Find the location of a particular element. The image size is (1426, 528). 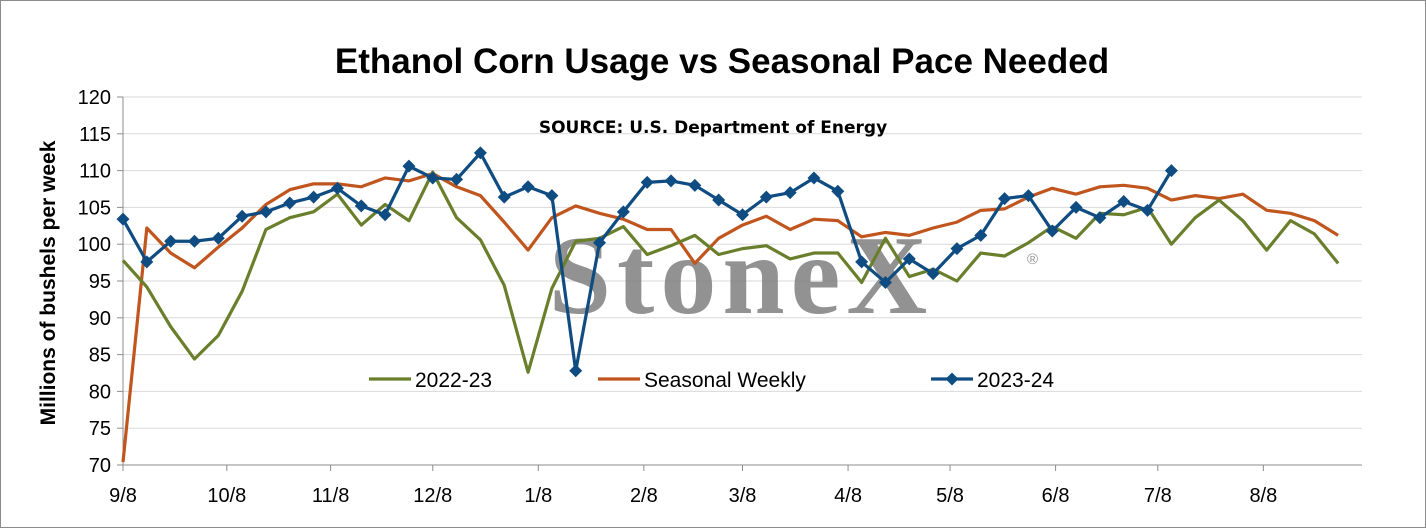

x-tick-label-2: 11/8 is located at coordinates (330, 496).